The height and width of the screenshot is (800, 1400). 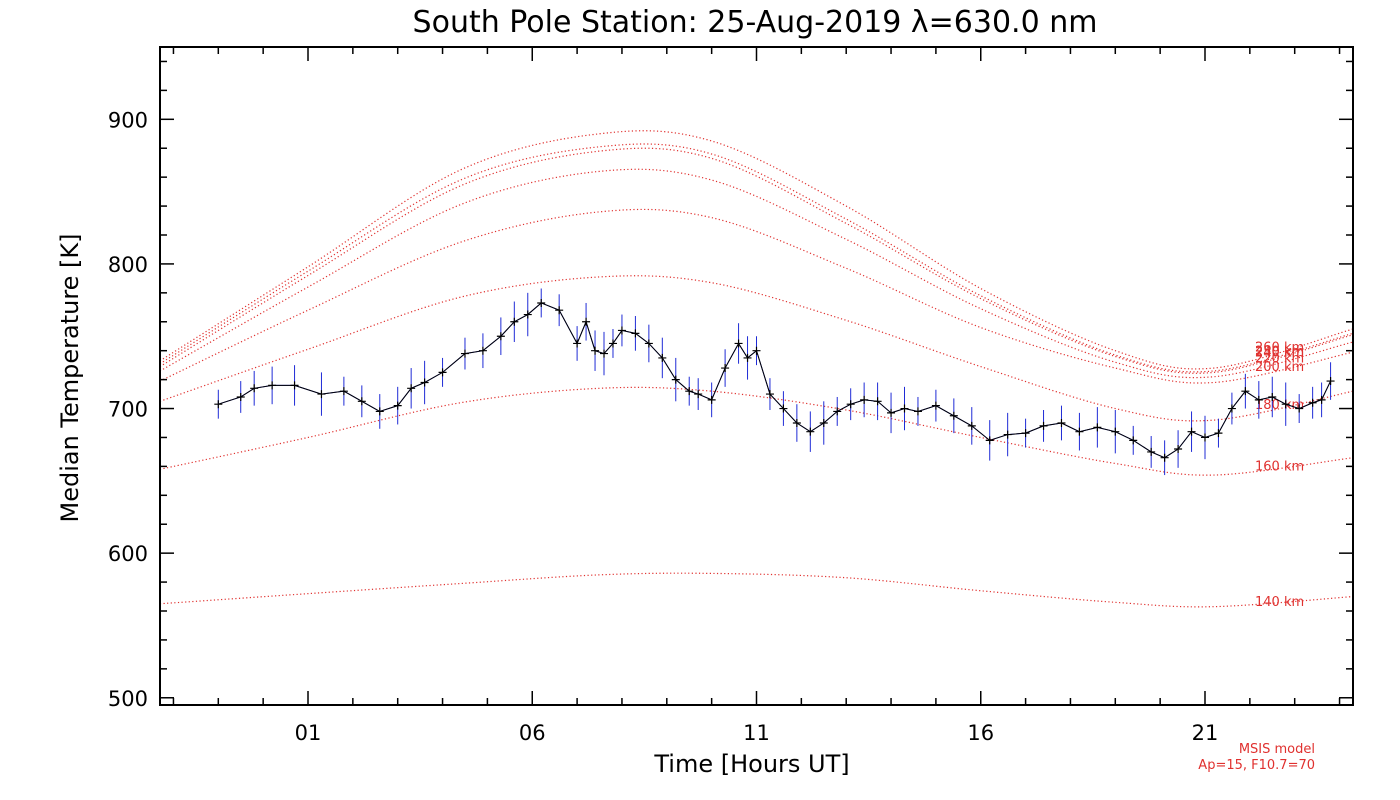 I want to click on model-curve-label: 200 km, so click(x=1279, y=367).